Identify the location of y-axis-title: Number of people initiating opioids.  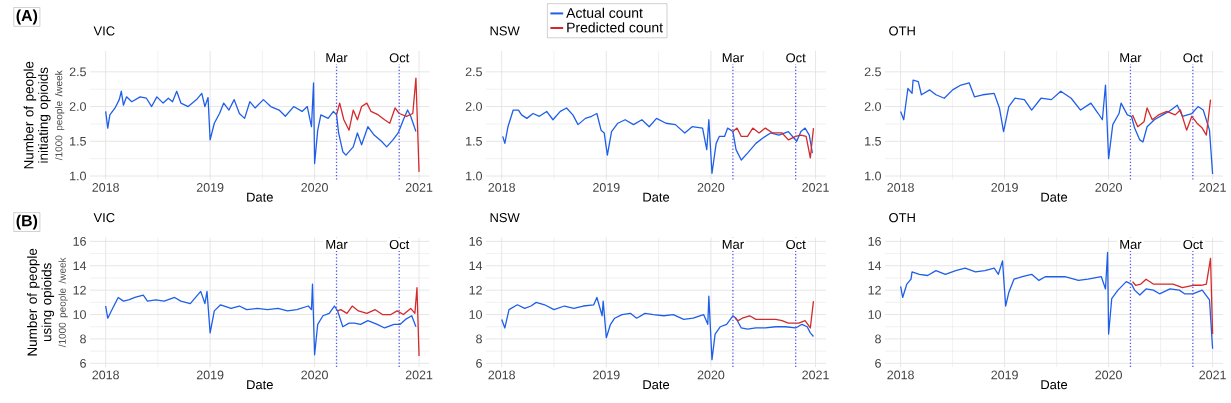
(37, 115).